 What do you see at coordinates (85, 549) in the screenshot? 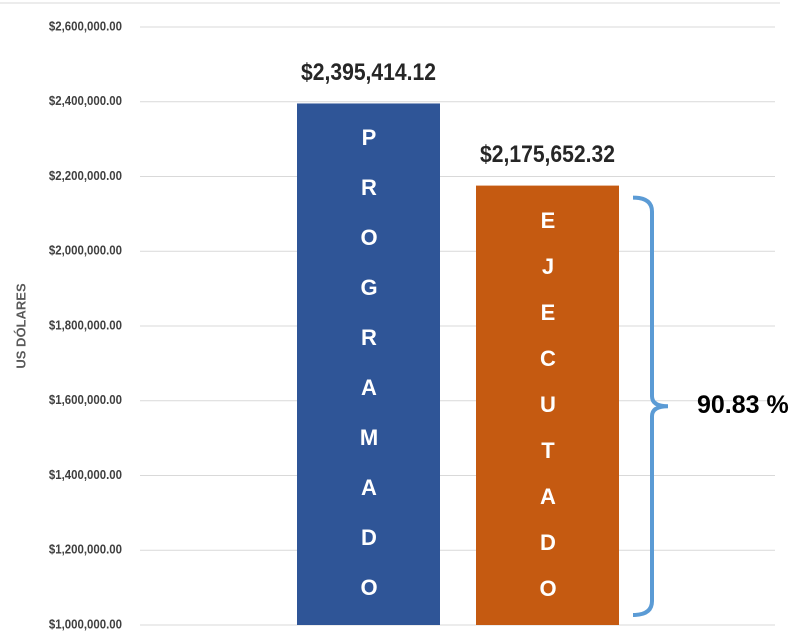
I see `y-tick-label: $1,200,000.00` at bounding box center [85, 549].